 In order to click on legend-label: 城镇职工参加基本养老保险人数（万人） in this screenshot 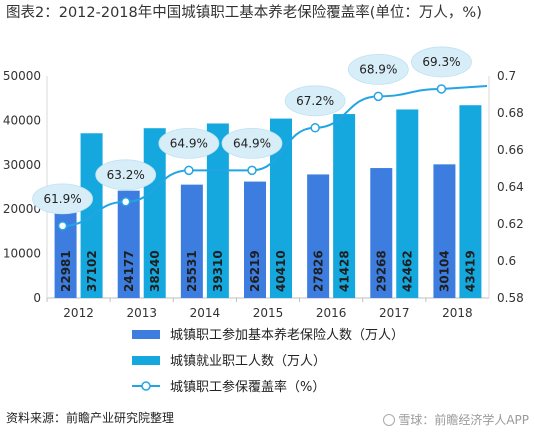, I will do `click(287, 335)`.